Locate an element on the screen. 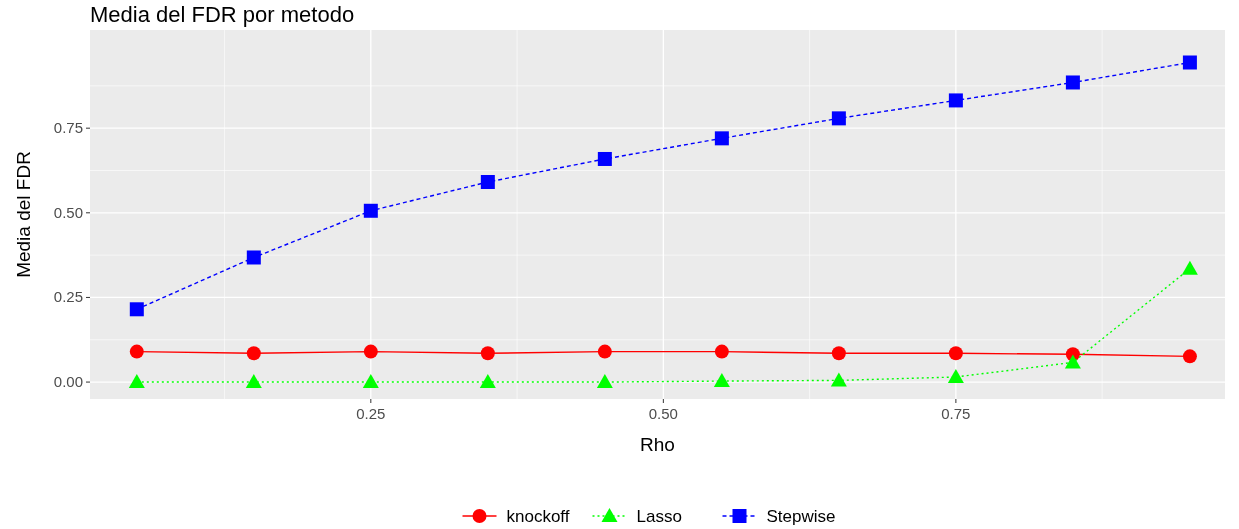 Image resolution: width=1239 pixels, height=529 pixels. y-tick-label: 0.50 is located at coordinates (68, 212).